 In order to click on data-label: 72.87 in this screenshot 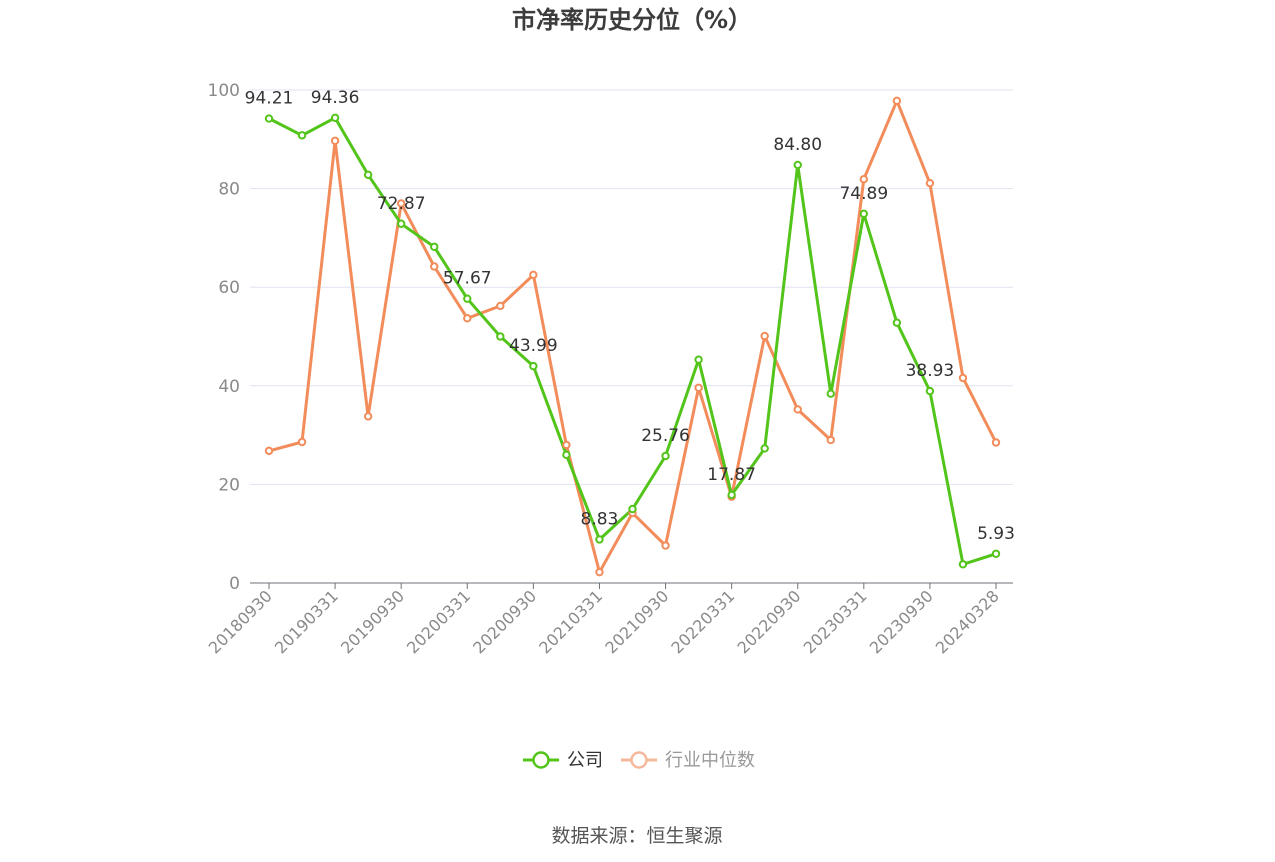, I will do `click(401, 204)`.